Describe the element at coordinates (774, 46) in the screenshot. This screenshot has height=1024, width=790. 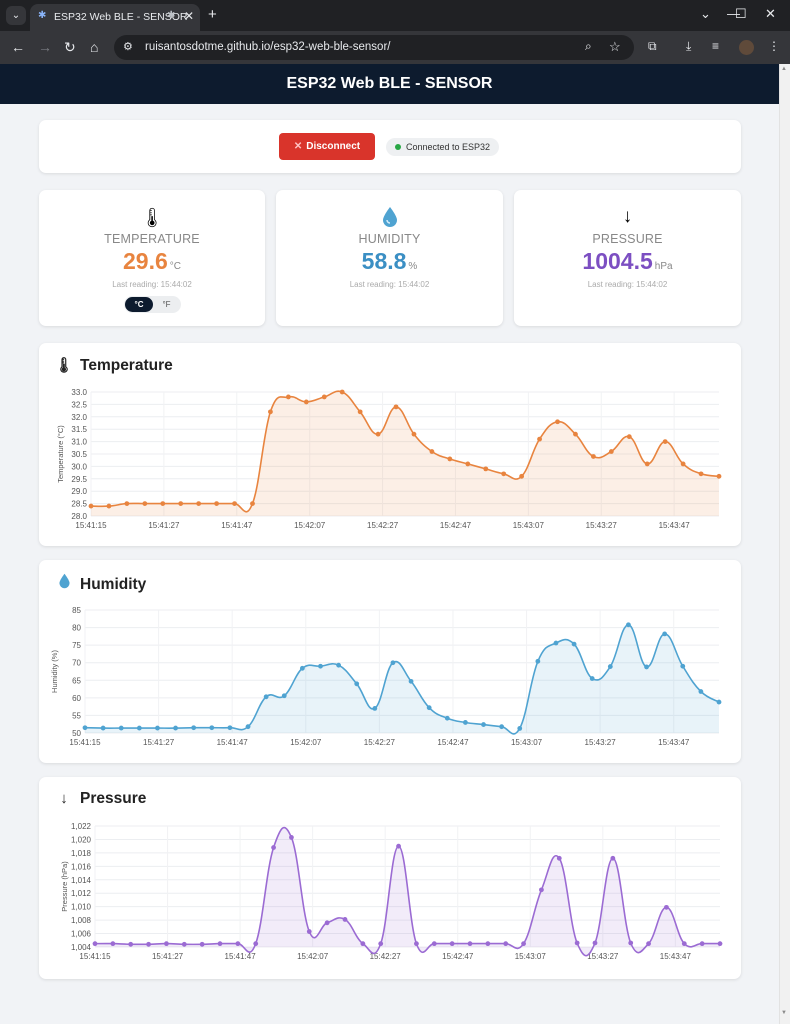
I see `menu-kebab-icon: ⋮` at that location.